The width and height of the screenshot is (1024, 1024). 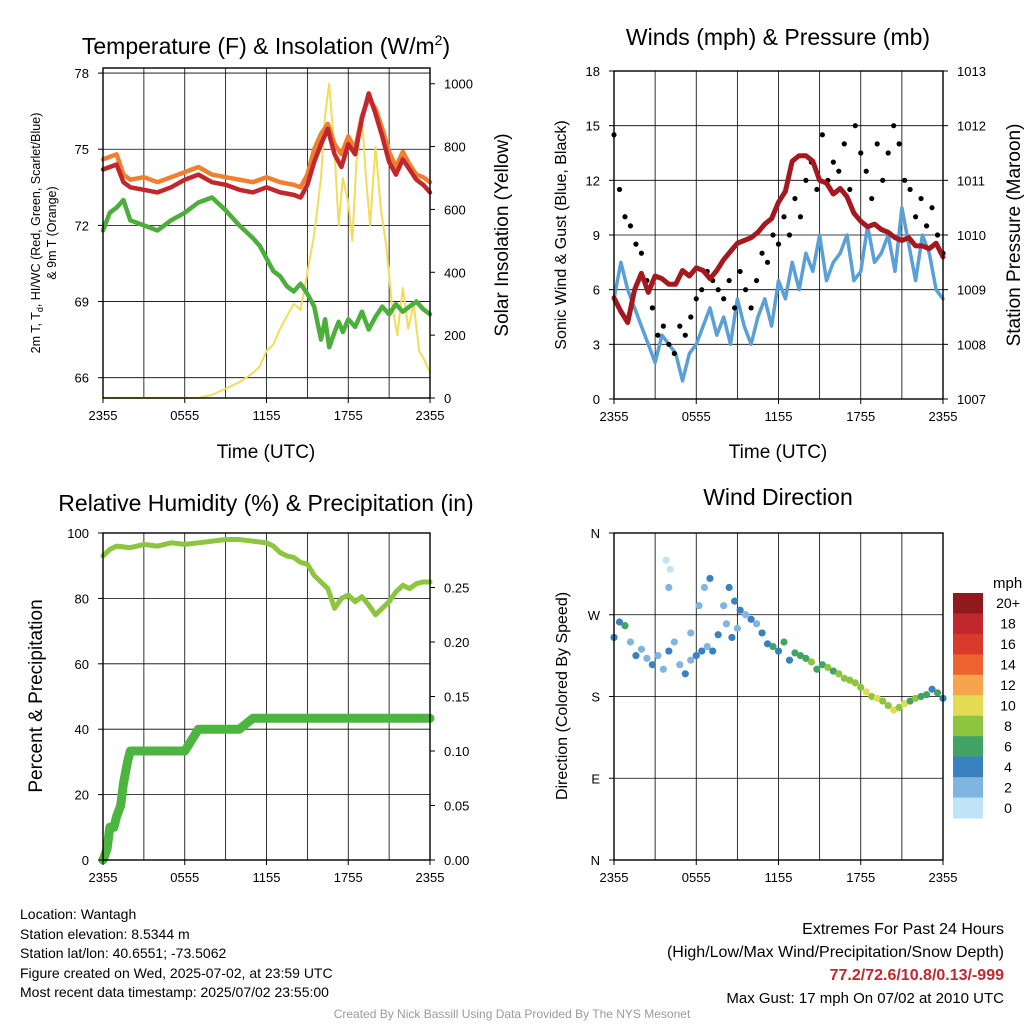 What do you see at coordinates (596, 399) in the screenshot?
I see `winds-y-tick-label: 0` at bounding box center [596, 399].